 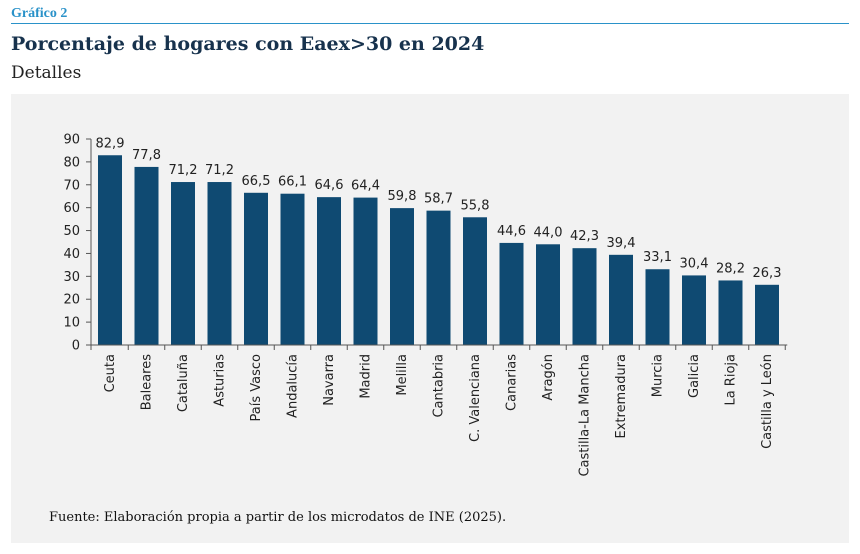 What do you see at coordinates (430, 23) in the screenshot?
I see `header-divider` at bounding box center [430, 23].